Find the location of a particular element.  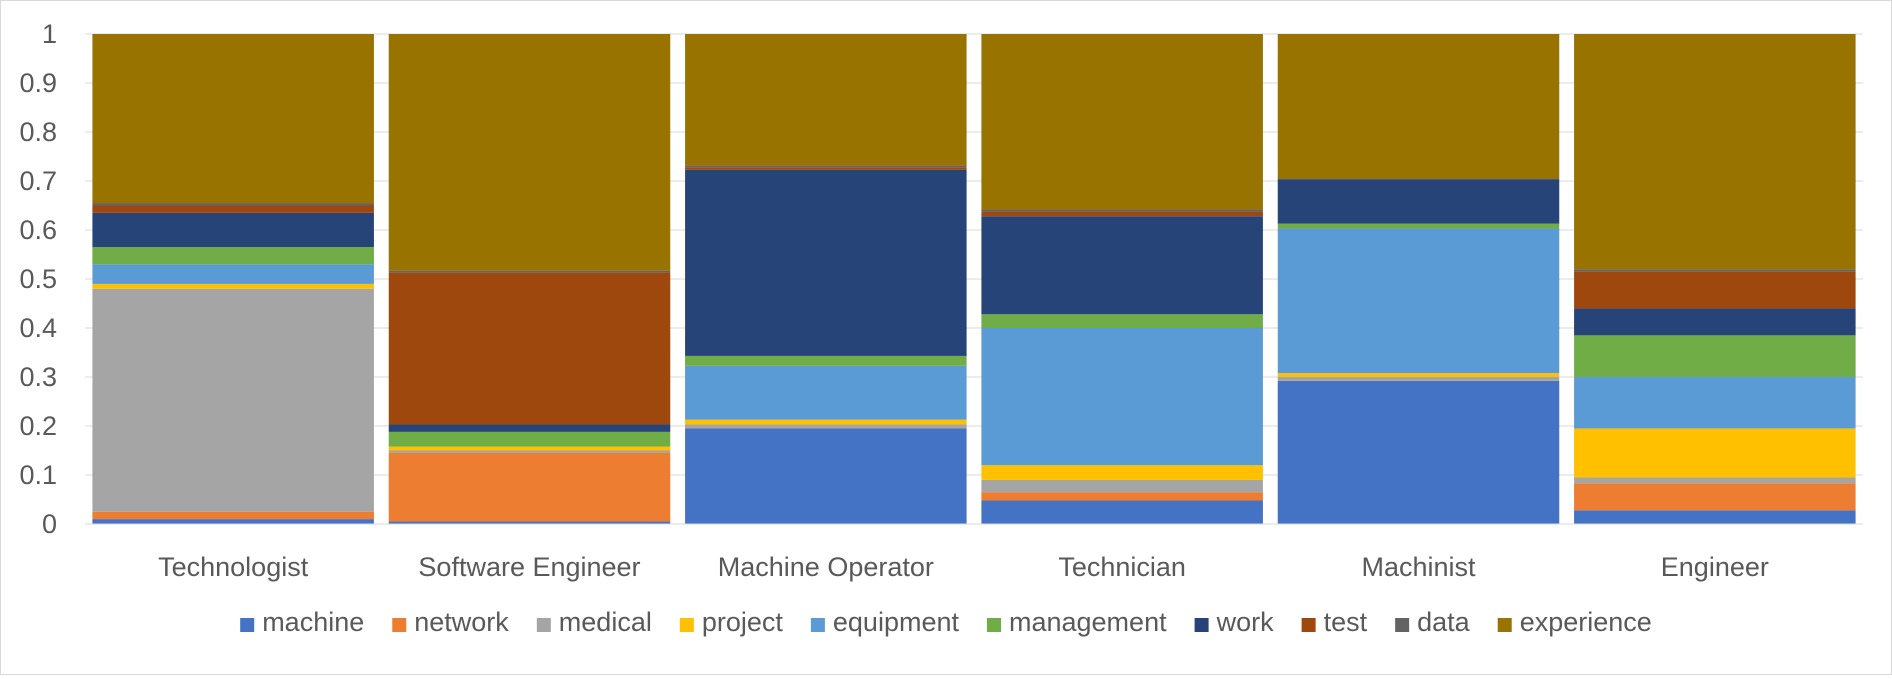

y-tick-label: 0 is located at coordinates (49, 524).